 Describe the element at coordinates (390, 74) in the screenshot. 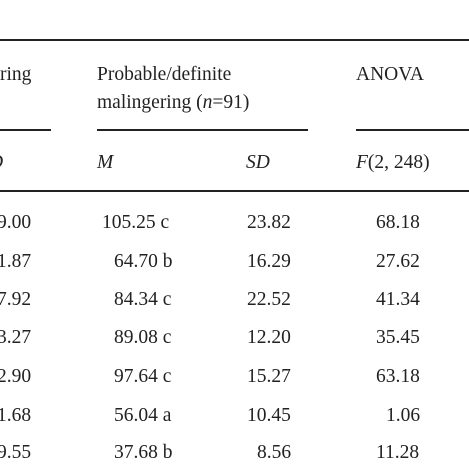

I see `group-header-anova: ANOVA` at that location.